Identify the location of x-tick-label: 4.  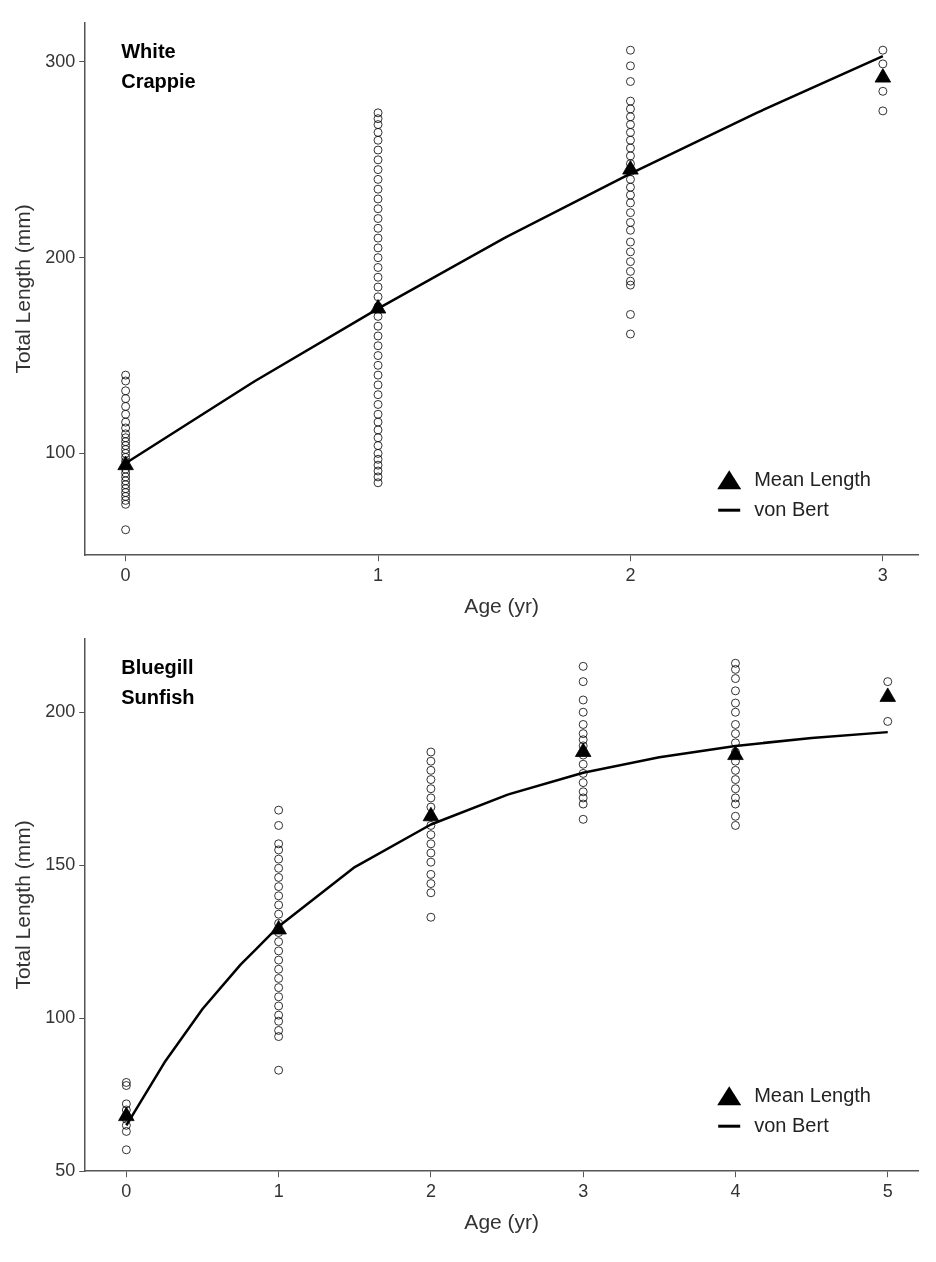
(735, 1190).